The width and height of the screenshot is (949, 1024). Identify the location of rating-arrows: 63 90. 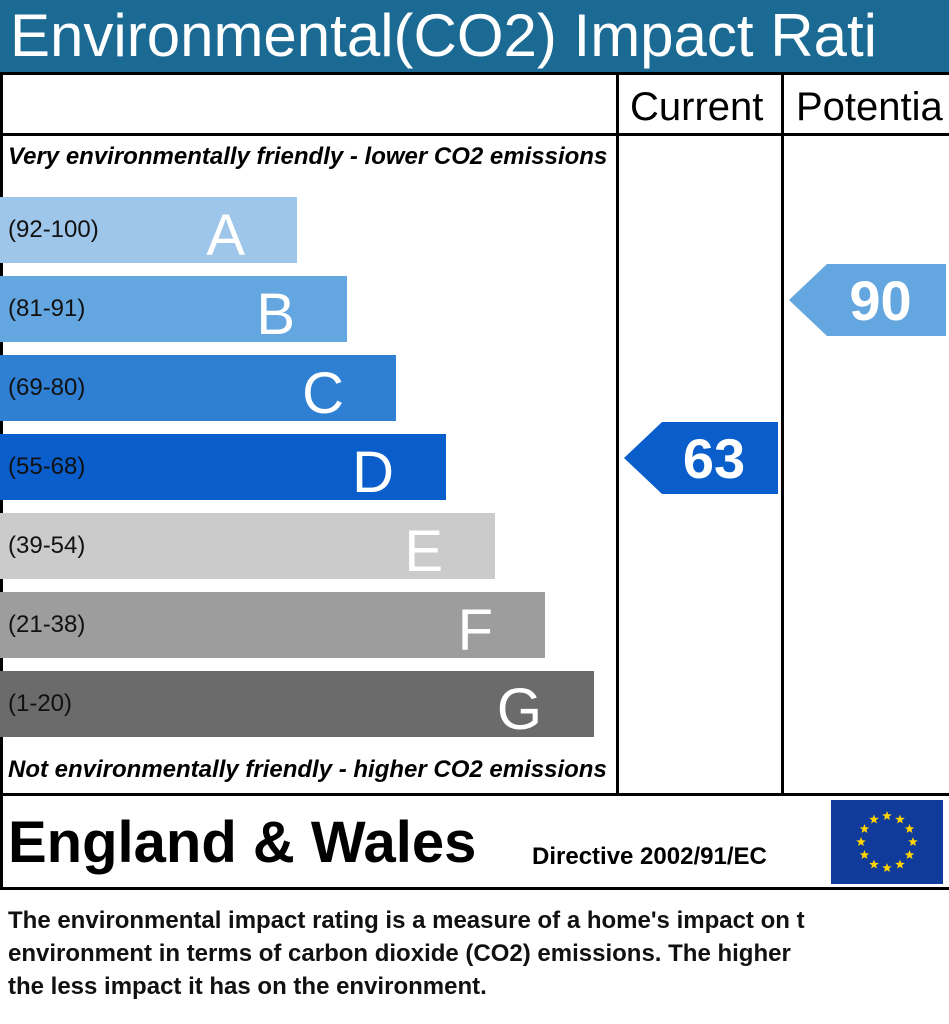
(785, 379).